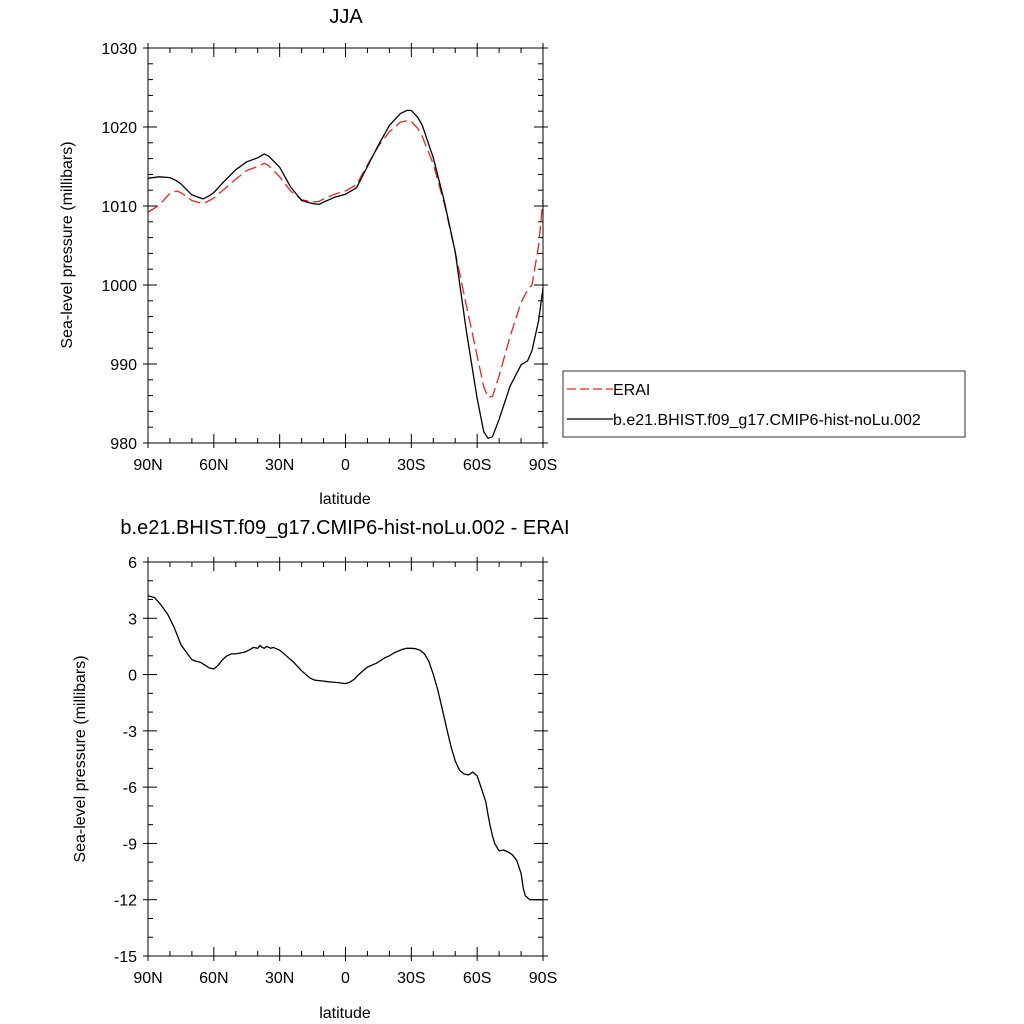 Image resolution: width=1024 pixels, height=1024 pixels. What do you see at coordinates (213, 978) in the screenshot?
I see `bottom-x-tick-label: 60N` at bounding box center [213, 978].